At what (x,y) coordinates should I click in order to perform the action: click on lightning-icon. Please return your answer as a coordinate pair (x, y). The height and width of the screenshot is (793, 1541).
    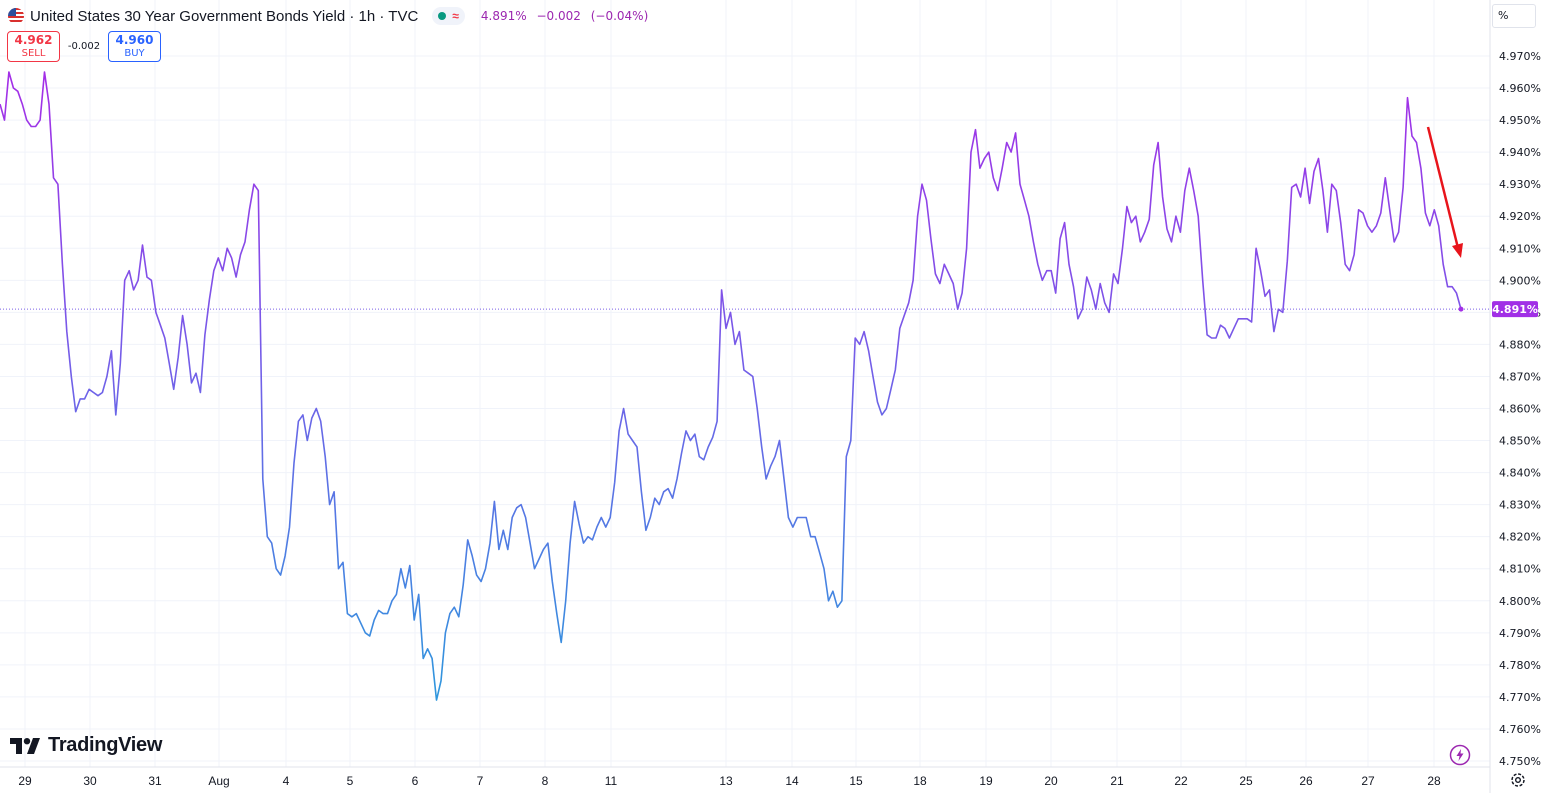
    Looking at the image, I should click on (1460, 755).